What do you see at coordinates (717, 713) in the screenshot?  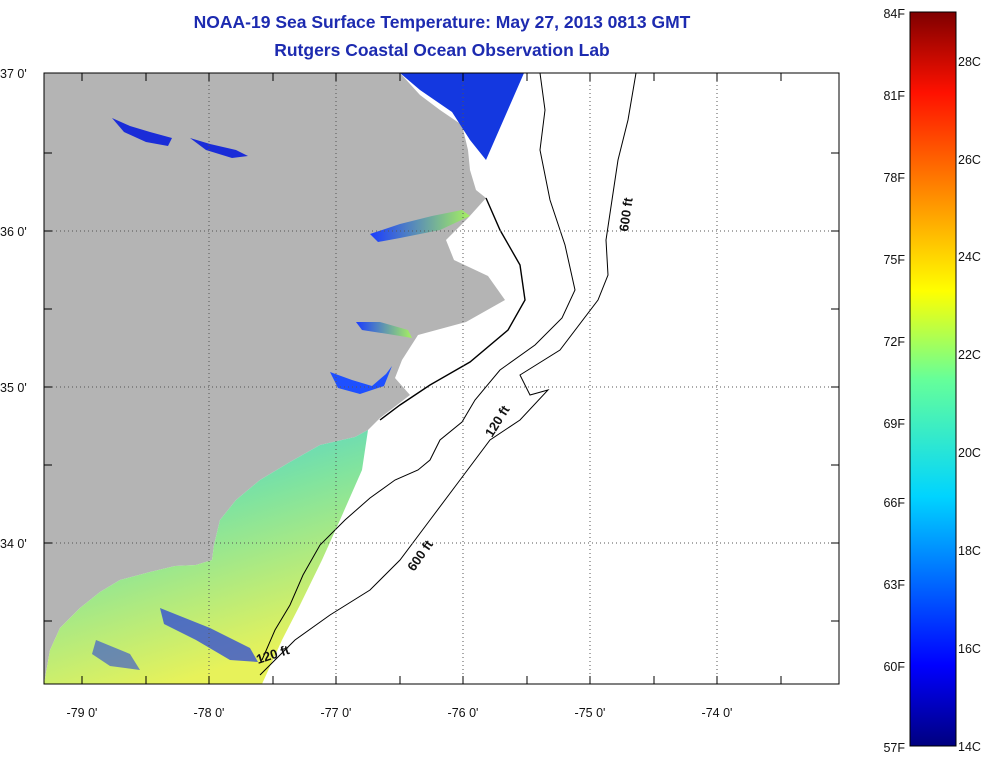 I see `lon-label-74: -74 0'` at bounding box center [717, 713].